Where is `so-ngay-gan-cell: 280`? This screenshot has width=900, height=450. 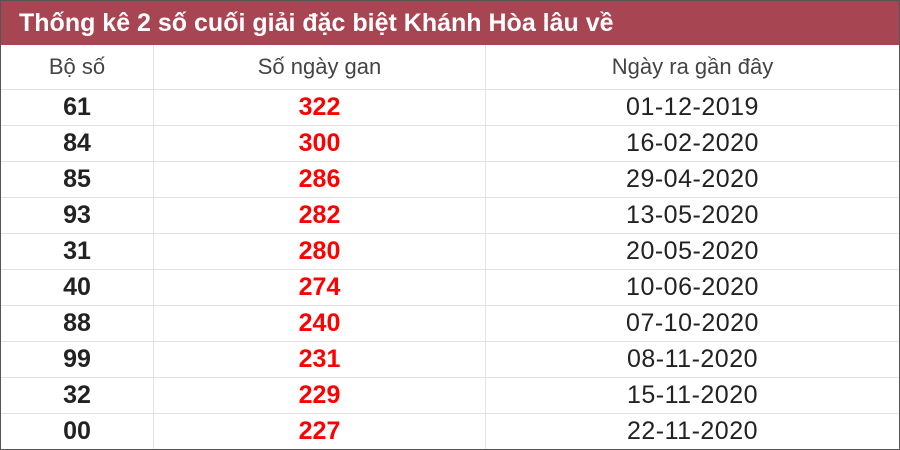 so-ngay-gan-cell: 280 is located at coordinates (319, 251).